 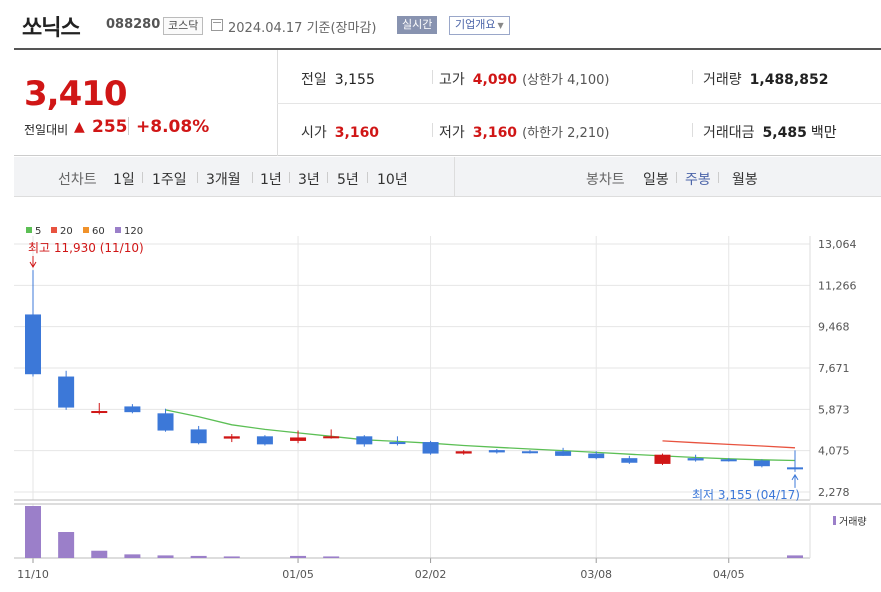 I want to click on period-1d: 1일, so click(x=124, y=180).